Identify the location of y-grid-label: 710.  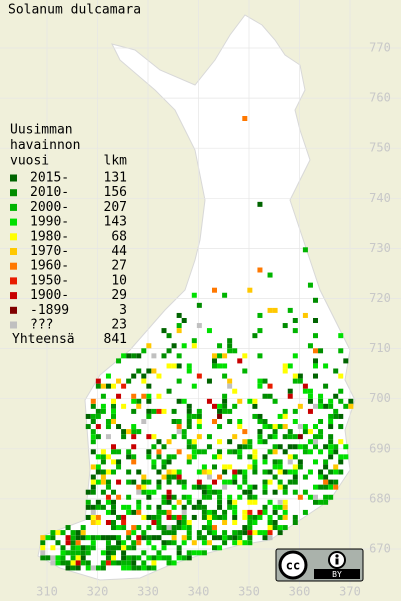
(380, 348).